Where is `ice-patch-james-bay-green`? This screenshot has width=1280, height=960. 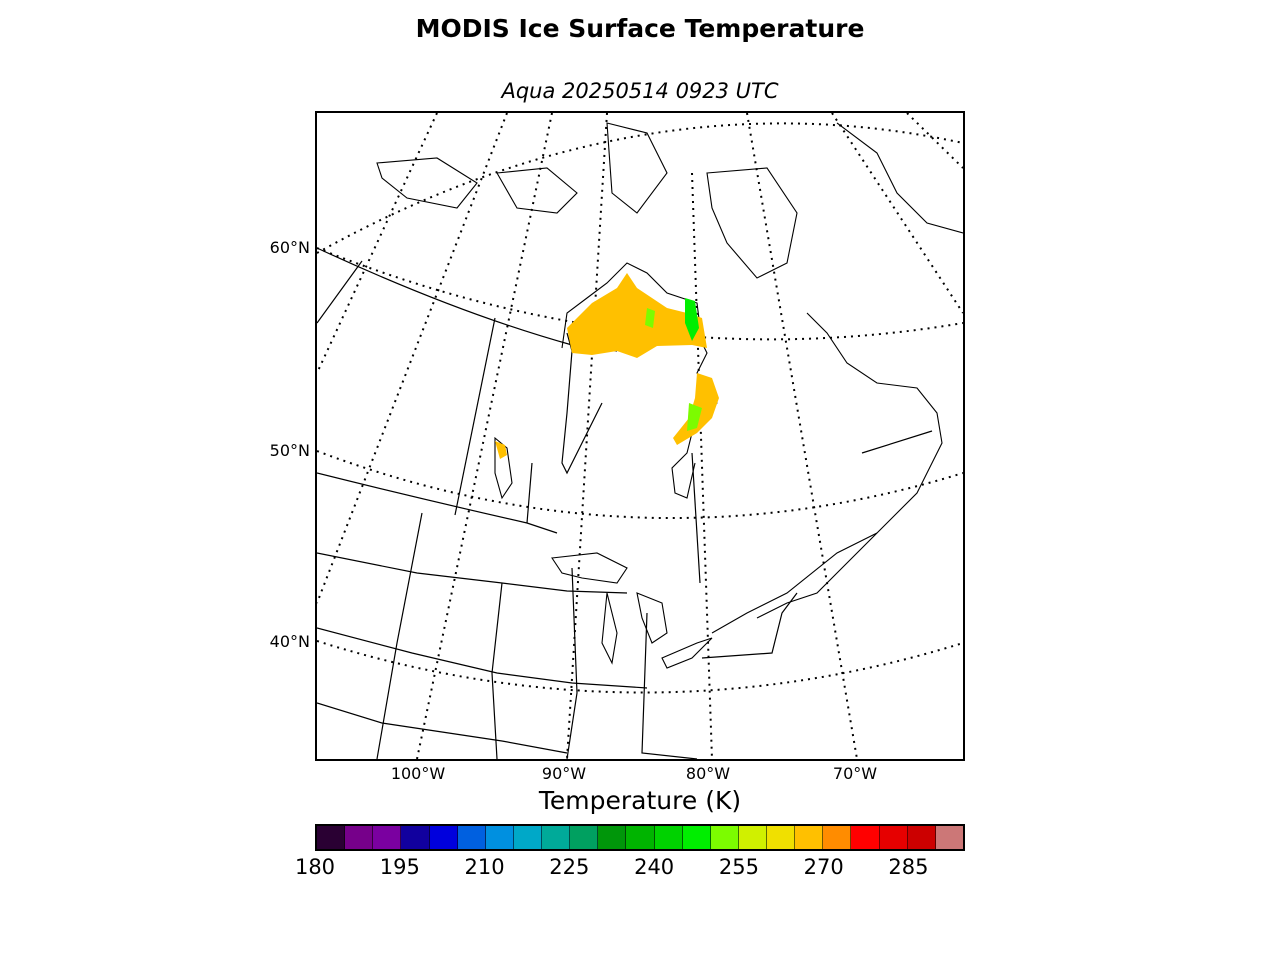 ice-patch-james-bay-green is located at coordinates (694, 417).